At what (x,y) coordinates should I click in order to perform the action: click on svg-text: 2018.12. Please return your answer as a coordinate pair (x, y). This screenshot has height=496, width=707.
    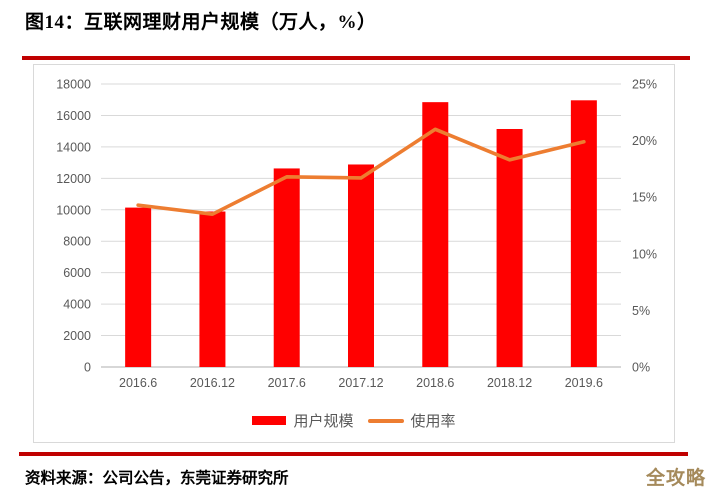
    Looking at the image, I should click on (509, 383).